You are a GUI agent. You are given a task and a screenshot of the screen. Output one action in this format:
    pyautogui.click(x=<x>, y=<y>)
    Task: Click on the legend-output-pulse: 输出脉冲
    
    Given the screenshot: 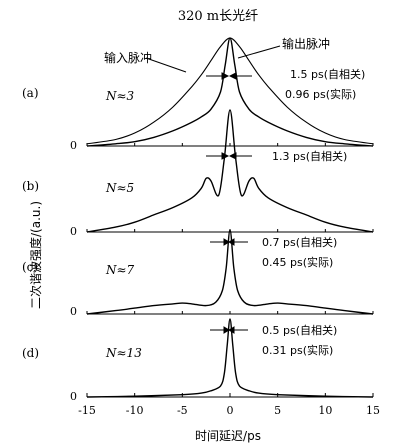 What is the action you would take?
    pyautogui.click(x=306, y=43)
    